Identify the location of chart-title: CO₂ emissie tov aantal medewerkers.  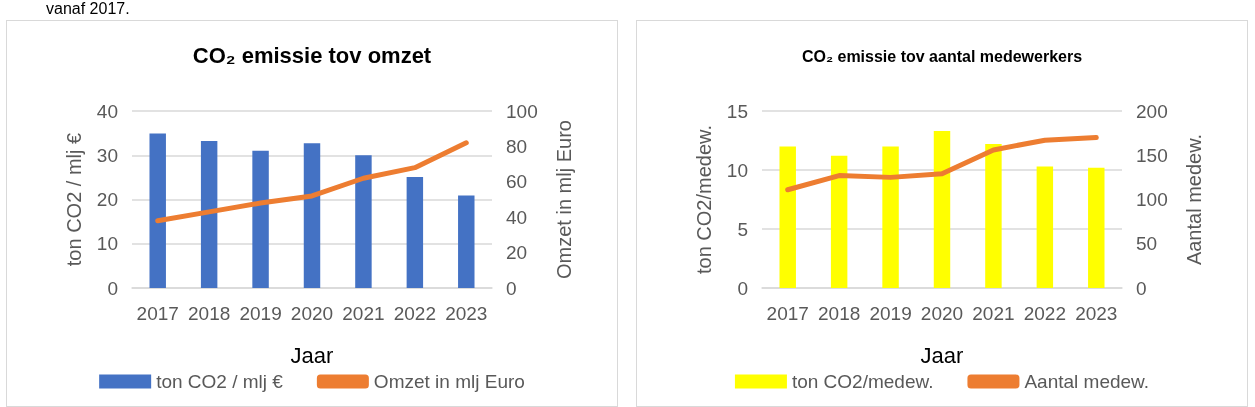
(942, 56).